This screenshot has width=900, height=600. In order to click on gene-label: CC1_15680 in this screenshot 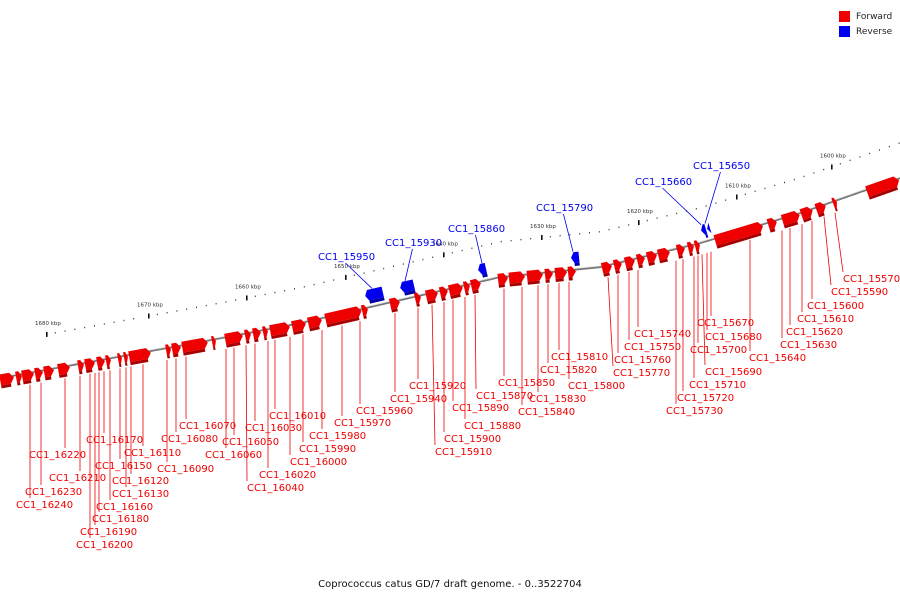, I will do `click(733, 337)`.